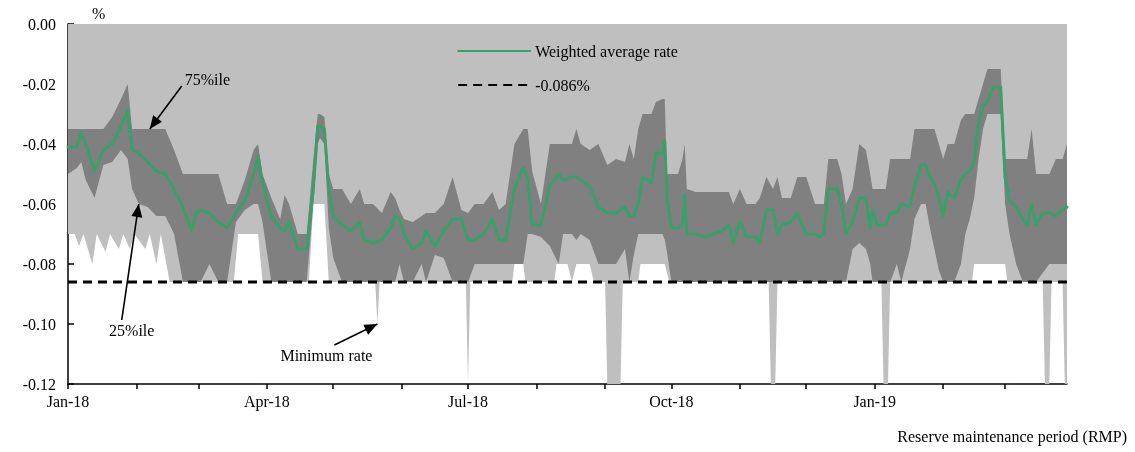 The width and height of the screenshot is (1135, 452). Describe the element at coordinates (39, 84) in the screenshot. I see `y-tick-label: -0.02` at that location.